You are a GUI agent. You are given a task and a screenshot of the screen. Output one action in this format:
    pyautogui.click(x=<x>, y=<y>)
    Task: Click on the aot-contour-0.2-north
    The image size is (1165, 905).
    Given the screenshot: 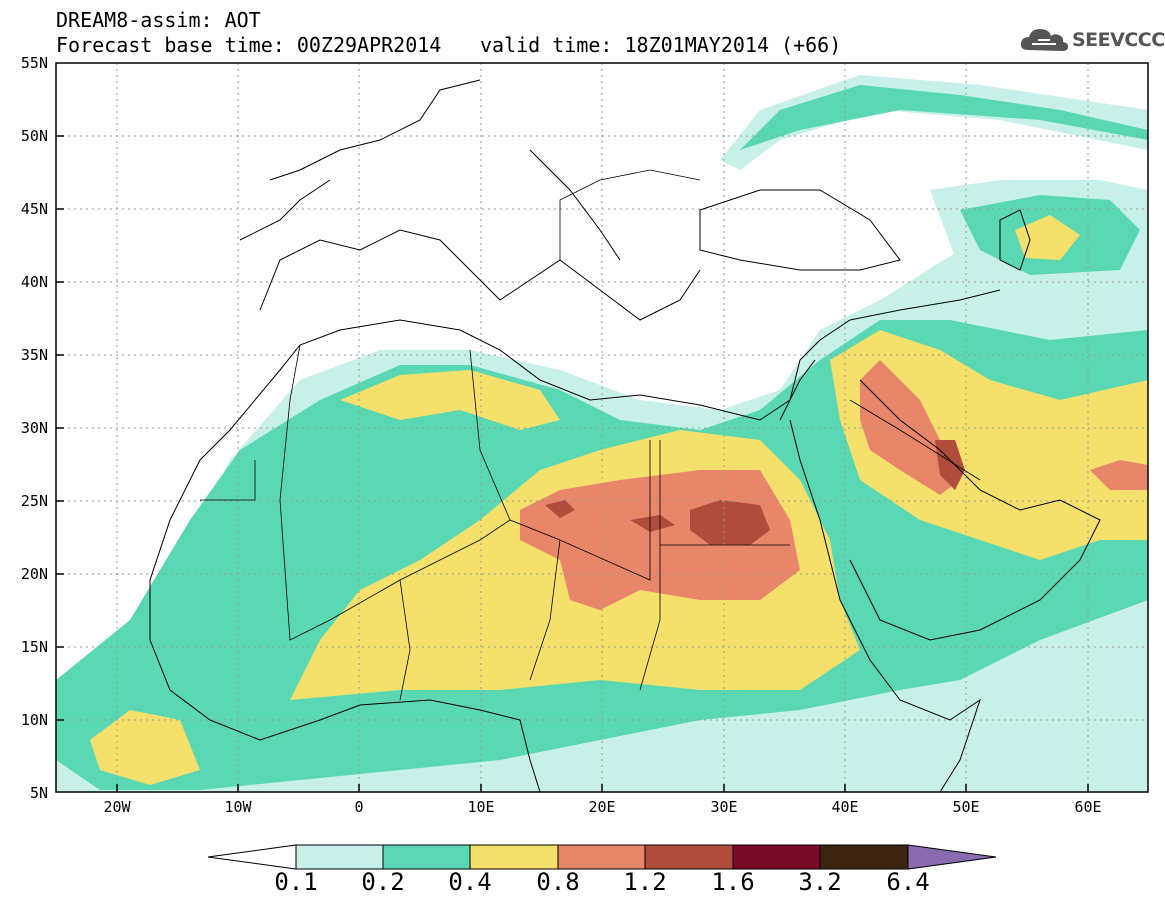 What is the action you would take?
    pyautogui.click(x=944, y=117)
    